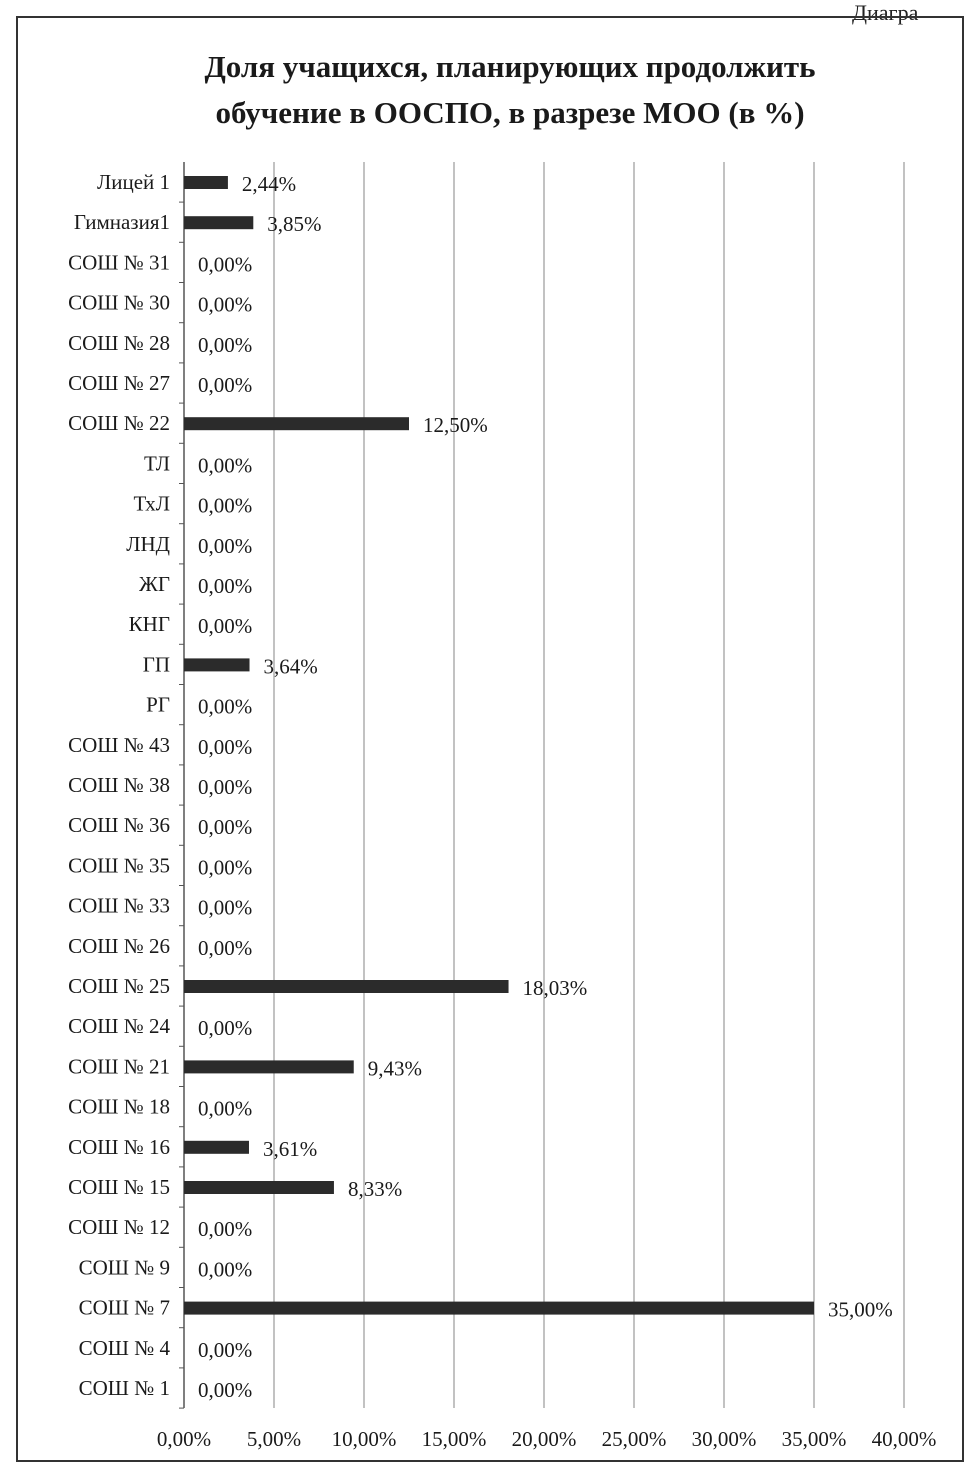 The image size is (977, 1468). I want to click on category-label: СОШ № 15, so click(119, 1187).